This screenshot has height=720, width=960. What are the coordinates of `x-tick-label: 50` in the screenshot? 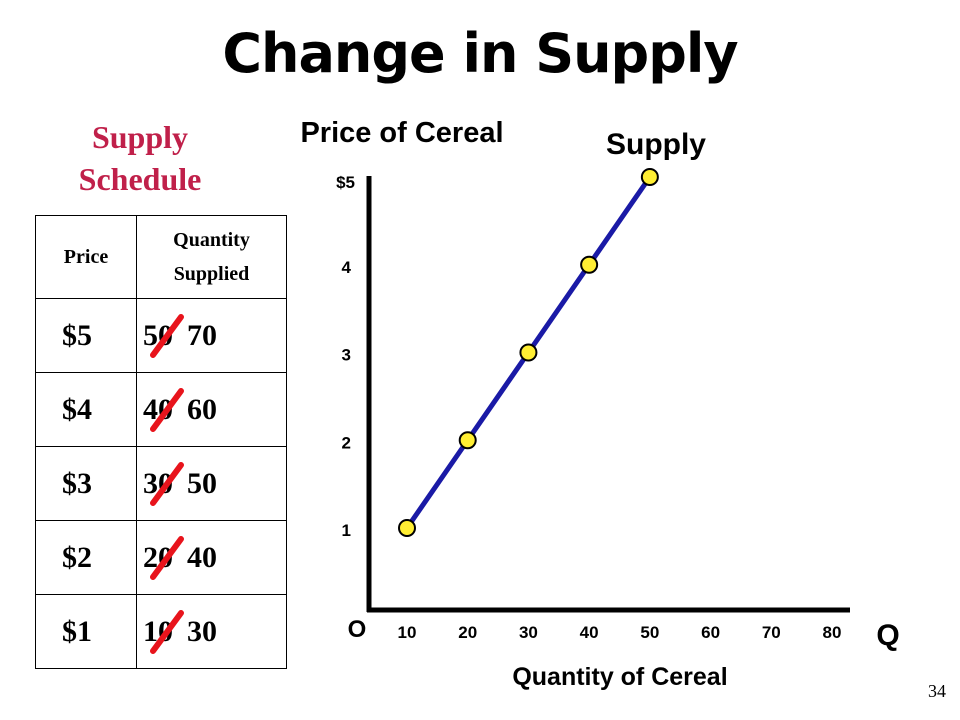 It's located at (649, 632).